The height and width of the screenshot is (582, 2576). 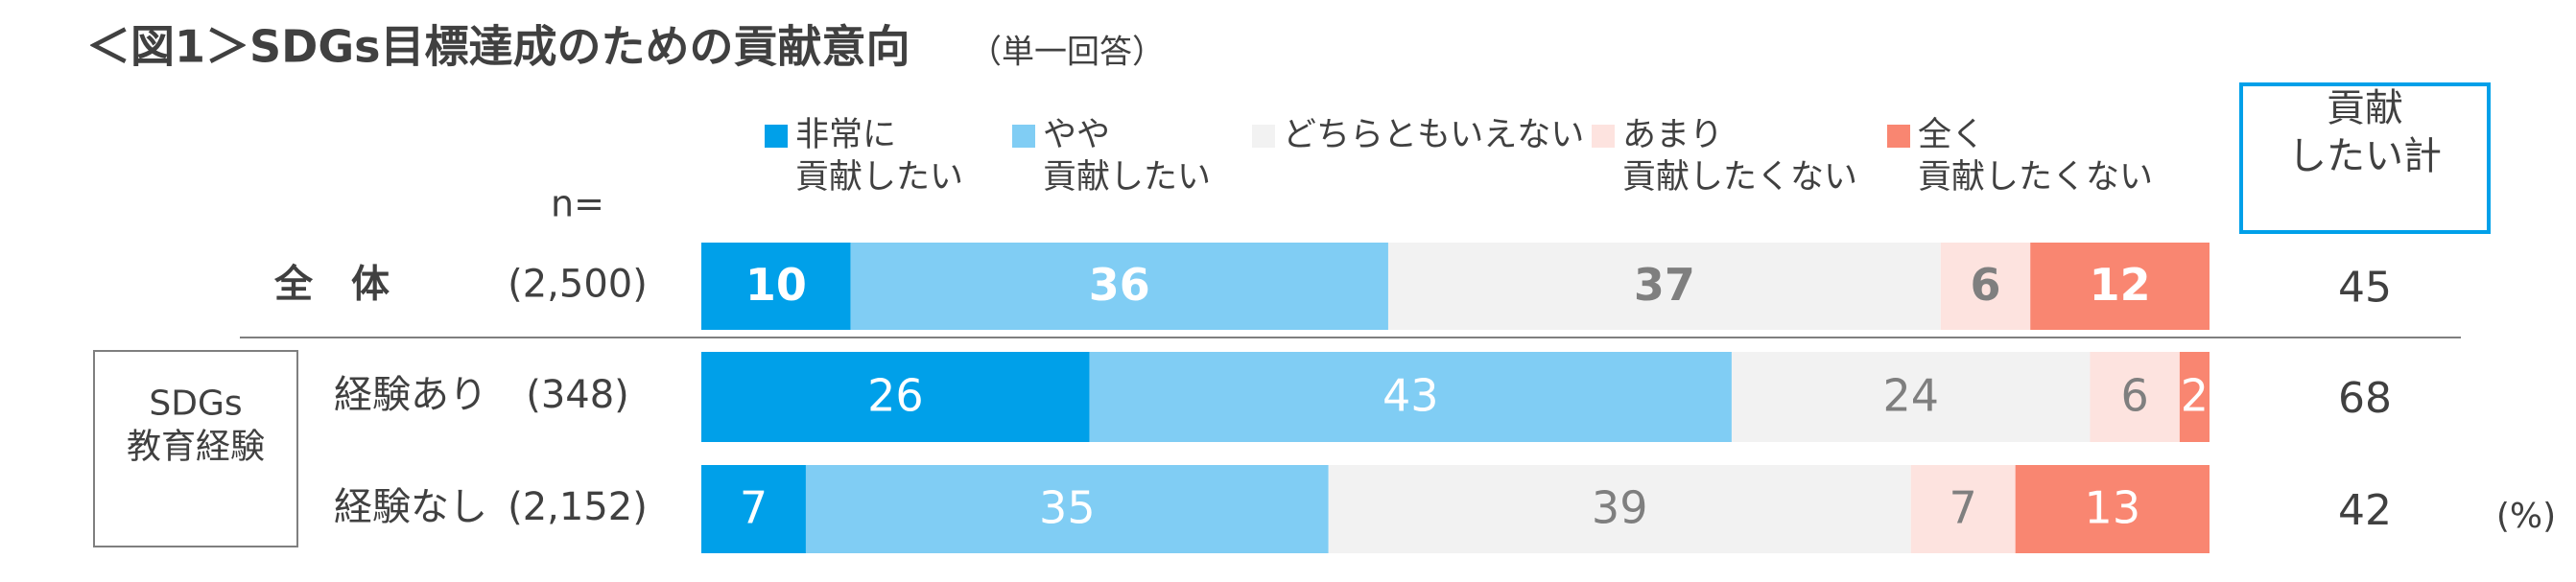 I want to click on group-label: SDGs 教育経験, so click(x=196, y=426).